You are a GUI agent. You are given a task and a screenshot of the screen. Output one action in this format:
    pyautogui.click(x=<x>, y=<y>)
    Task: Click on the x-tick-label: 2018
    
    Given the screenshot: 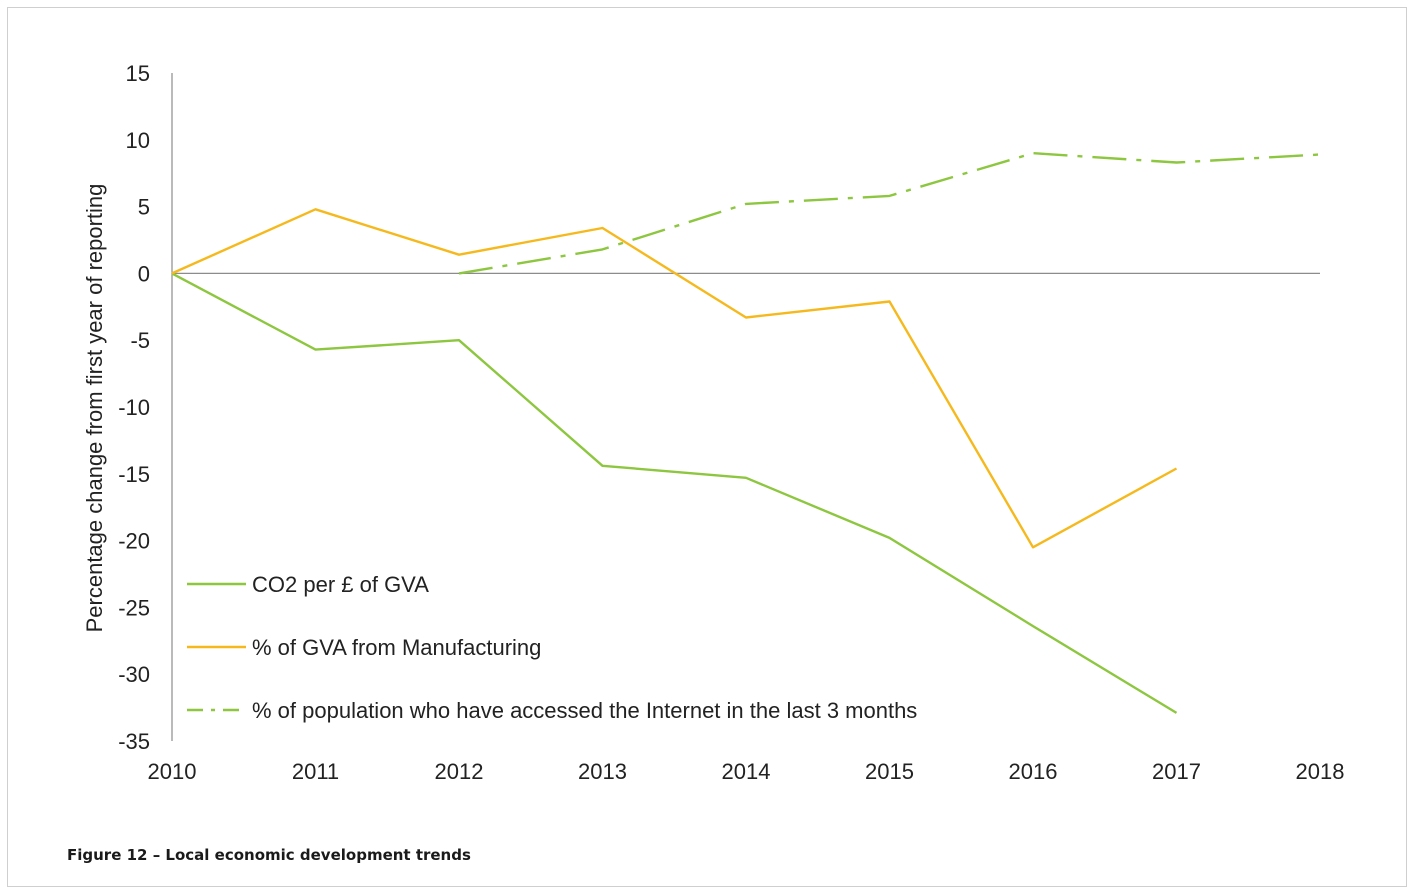 What is the action you would take?
    pyautogui.click(x=1320, y=771)
    